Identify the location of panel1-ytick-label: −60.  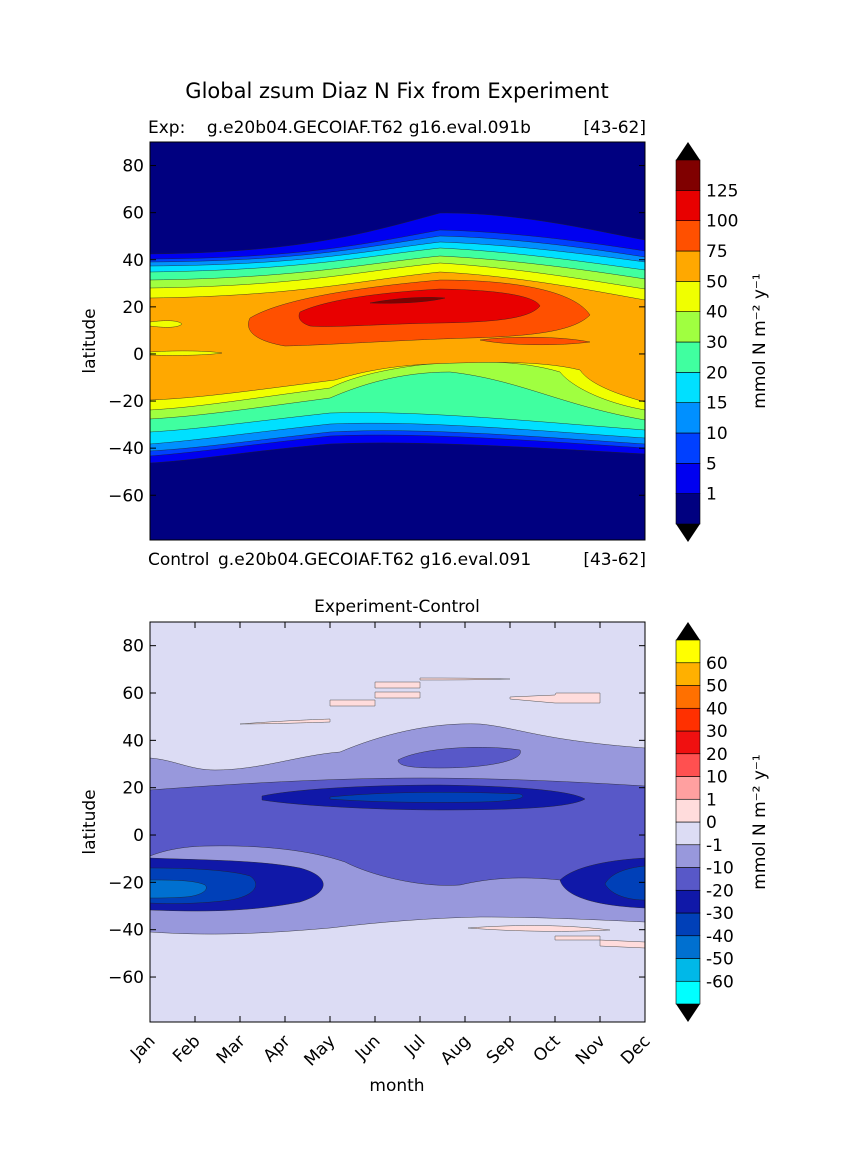
(126, 496).